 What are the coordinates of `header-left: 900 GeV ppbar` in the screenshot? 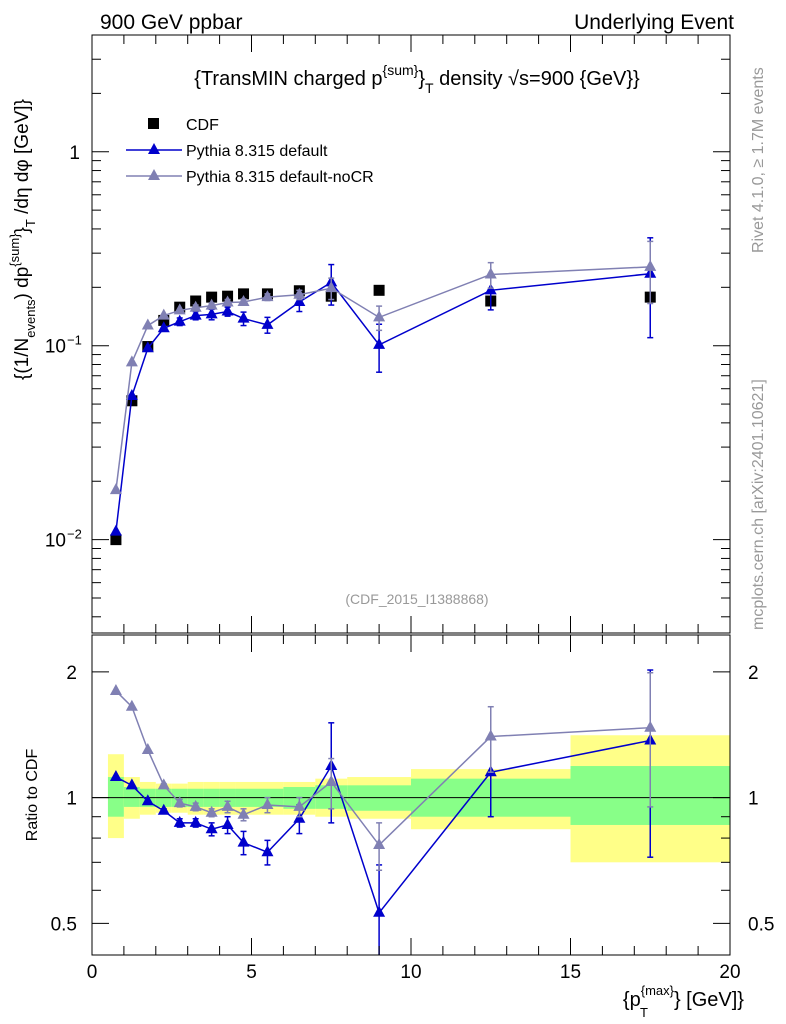 It's located at (171, 22).